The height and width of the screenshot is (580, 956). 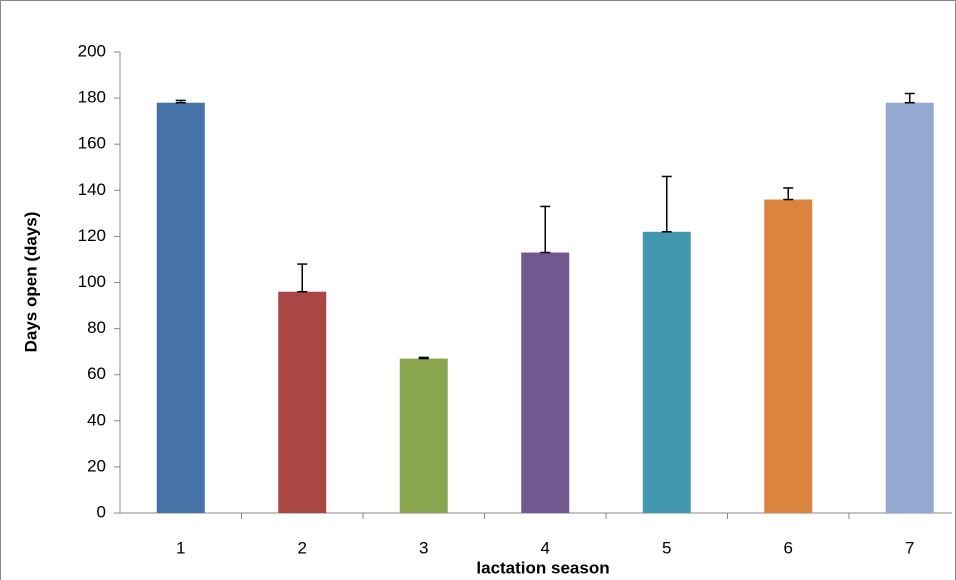 I want to click on y-tick-label: 100, so click(x=92, y=281).